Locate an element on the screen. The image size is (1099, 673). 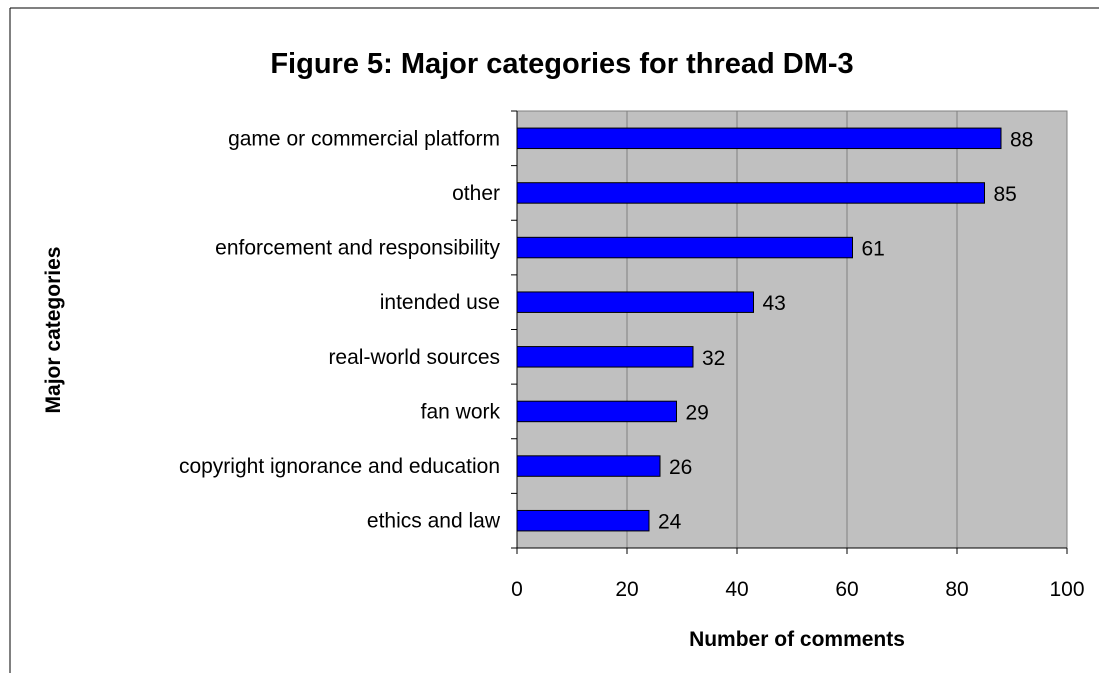
category-label: fan work is located at coordinates (461, 411).